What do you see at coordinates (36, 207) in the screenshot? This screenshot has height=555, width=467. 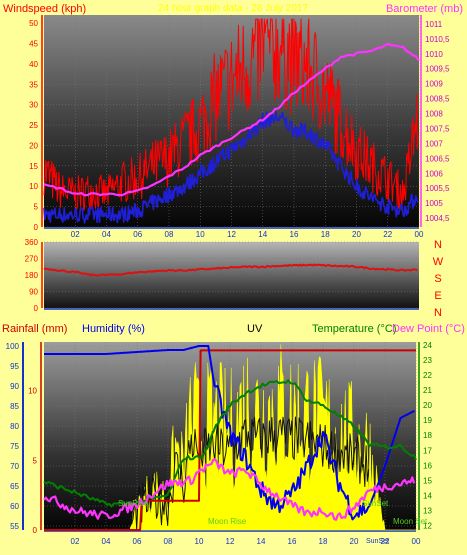 I see `wind-tick-label: 5` at bounding box center [36, 207].